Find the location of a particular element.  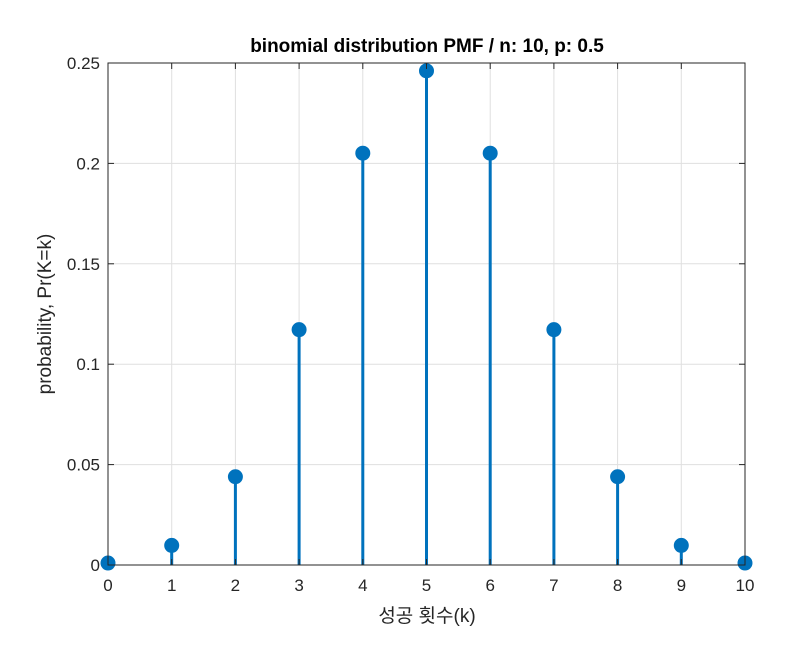

x-tick-label-7: 7 is located at coordinates (553, 585).